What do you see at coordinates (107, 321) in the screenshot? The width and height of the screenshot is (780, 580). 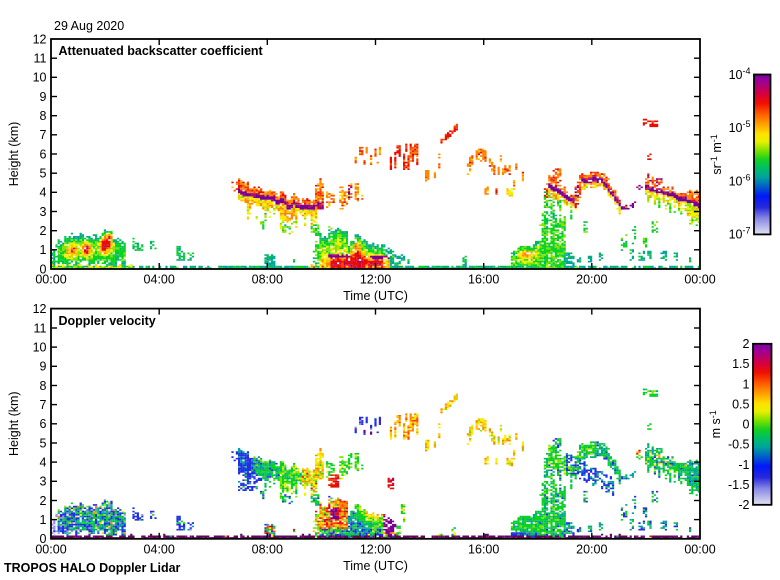 I see `svg-text: Doppler velocity` at bounding box center [107, 321].